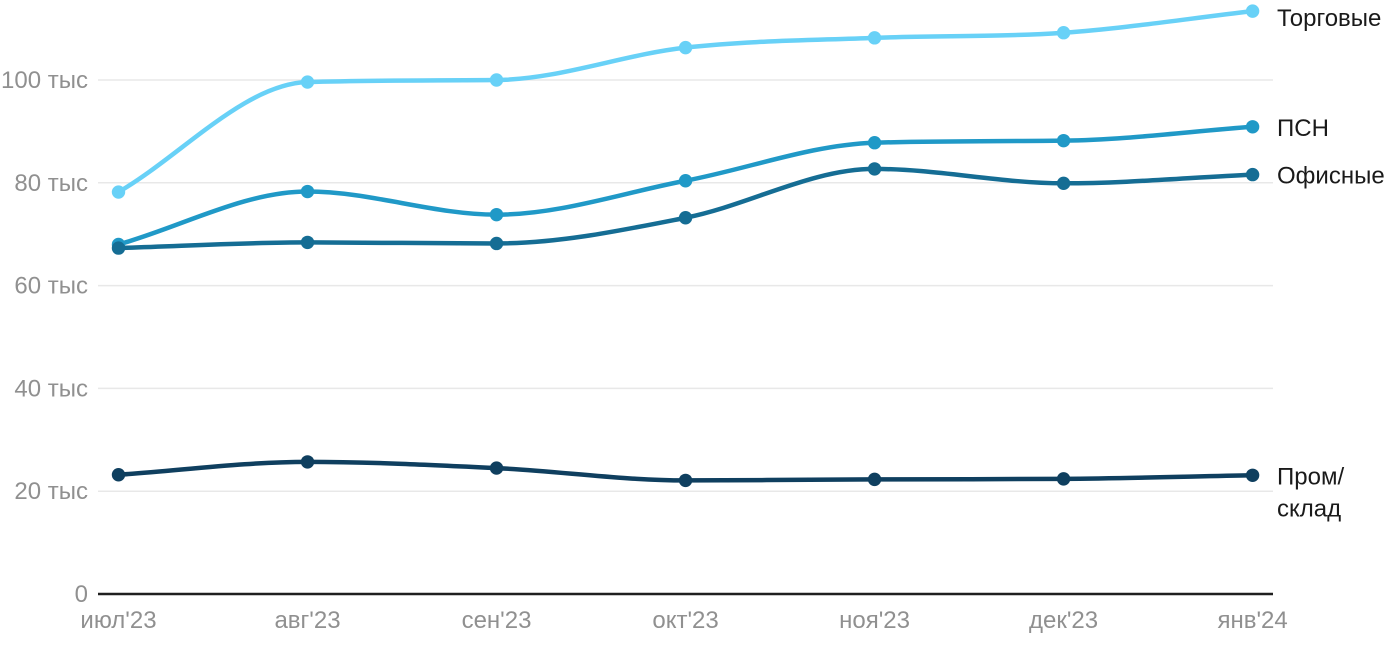  I want to click on y-tick-label: 100 тыс, so click(44, 80).